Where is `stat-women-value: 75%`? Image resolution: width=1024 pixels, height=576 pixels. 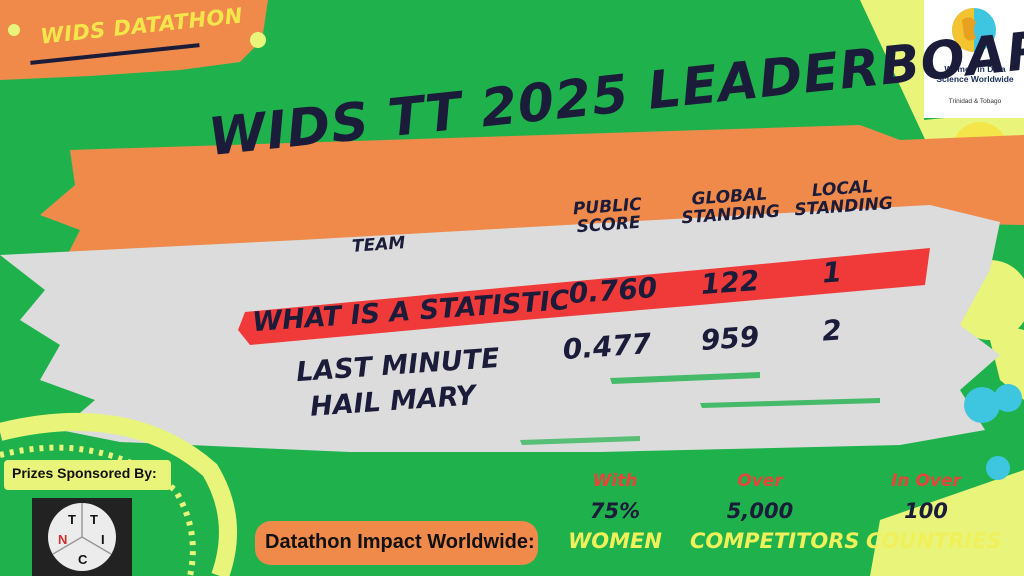 stat-women-value: 75% is located at coordinates (615, 511).